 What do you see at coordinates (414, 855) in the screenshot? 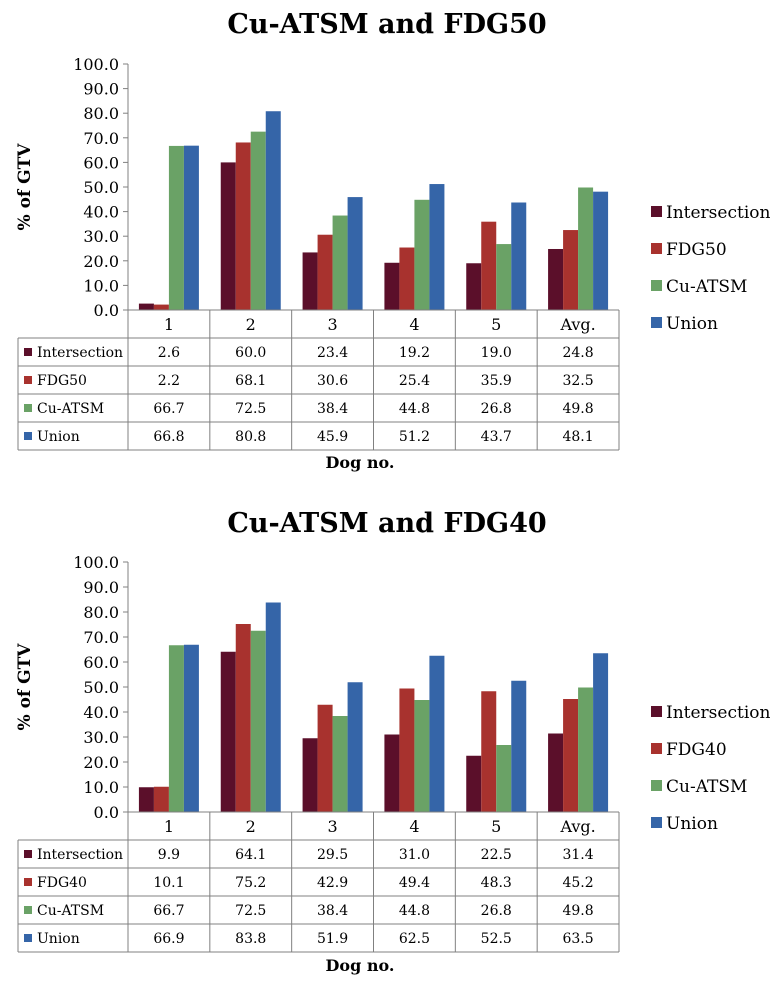
I see `data-label: 31.0` at bounding box center [414, 855].